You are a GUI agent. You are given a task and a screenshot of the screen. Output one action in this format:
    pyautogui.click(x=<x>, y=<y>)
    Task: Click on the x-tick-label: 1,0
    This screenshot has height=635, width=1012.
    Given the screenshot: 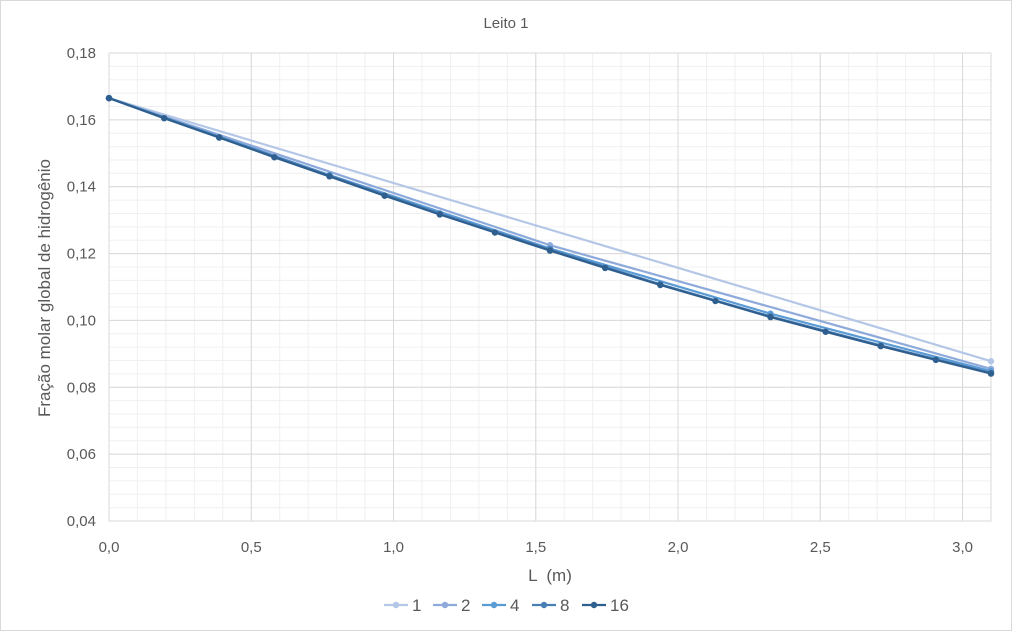 What is the action you would take?
    pyautogui.click(x=393, y=547)
    